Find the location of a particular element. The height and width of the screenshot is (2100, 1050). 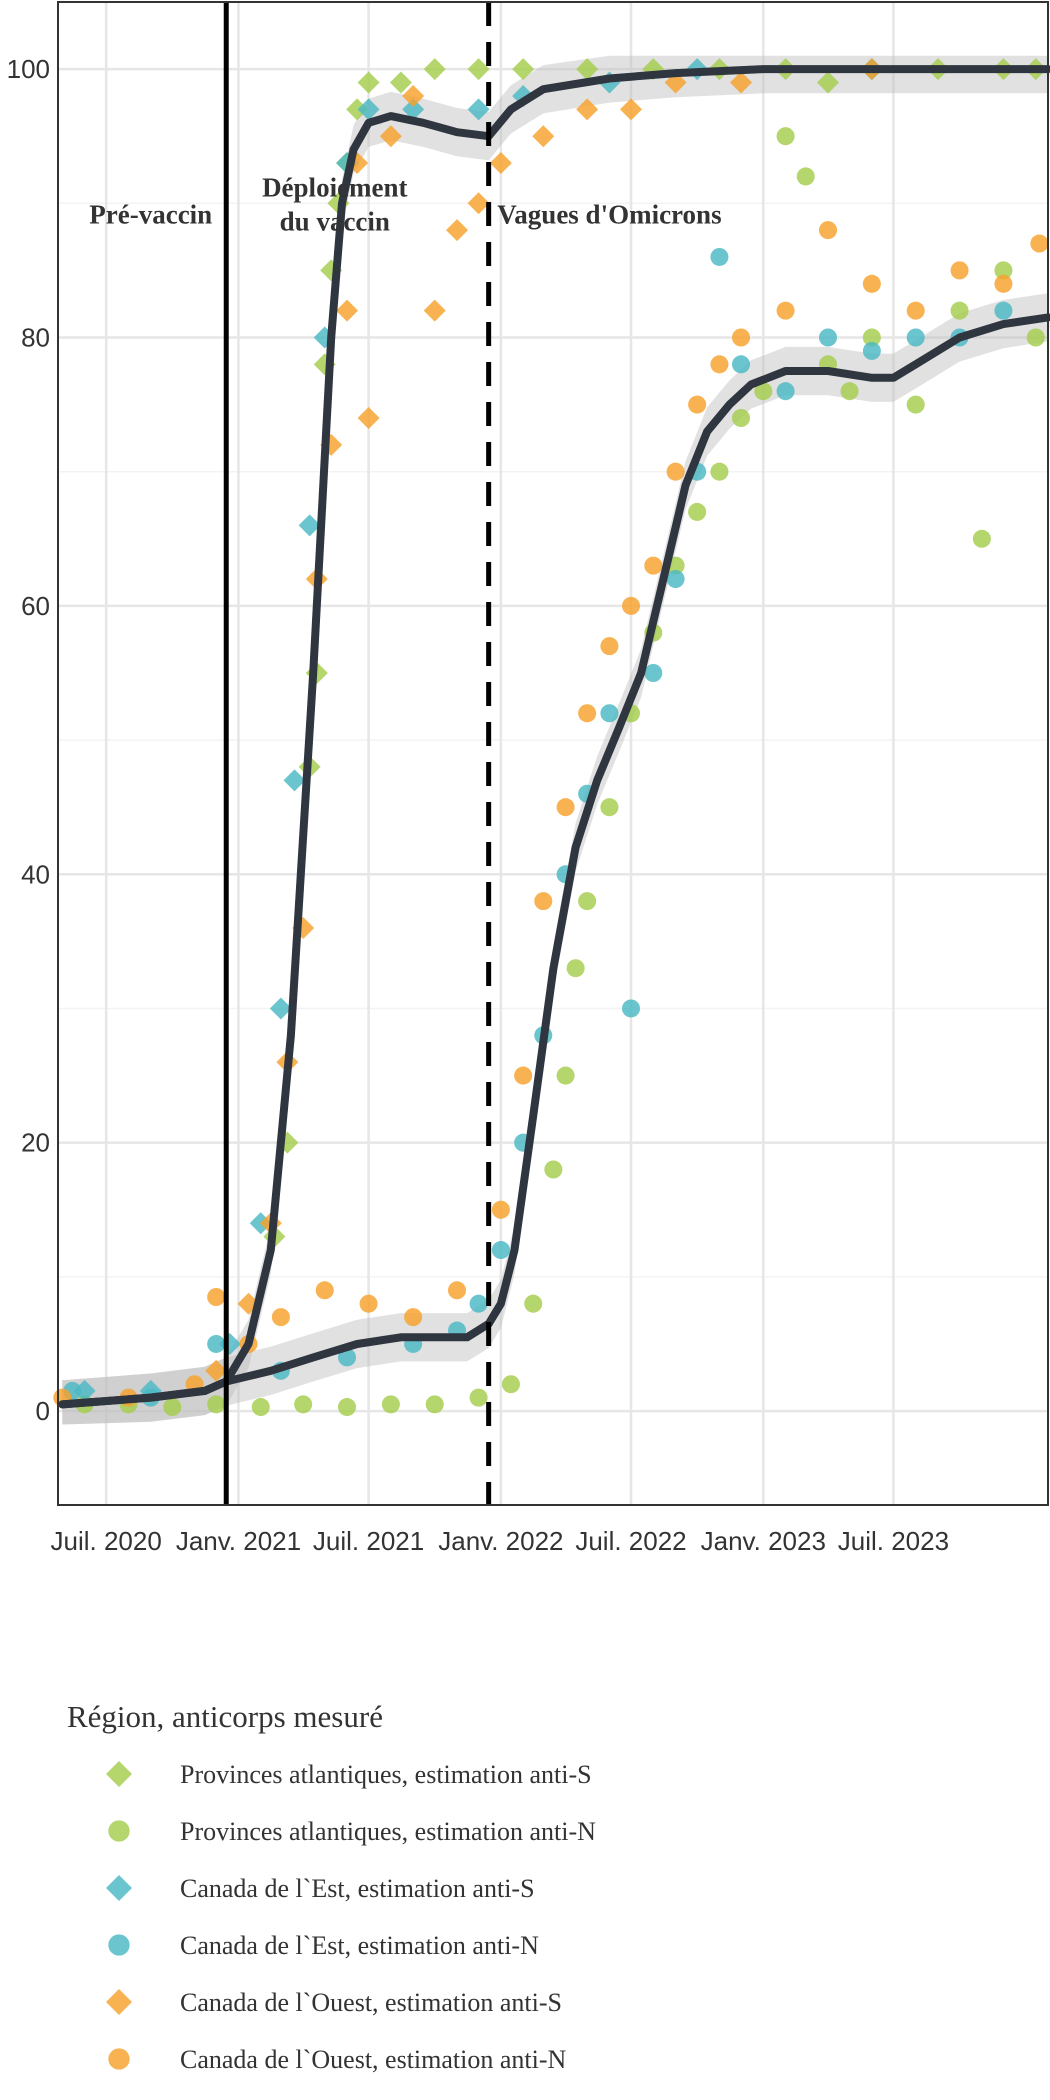

legend-item: Canada de l`Ouest, estimation anti-N is located at coordinates (337, 2059).